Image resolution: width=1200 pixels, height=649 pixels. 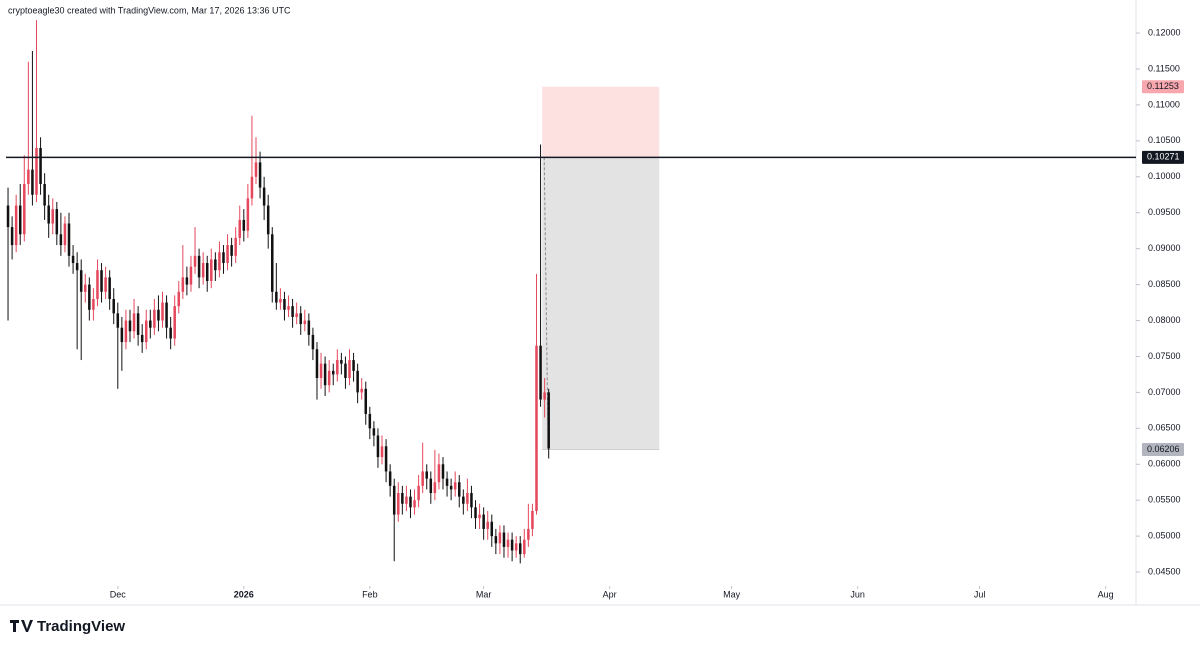 I want to click on y-tick-label: 0.10500, so click(x=1164, y=140).